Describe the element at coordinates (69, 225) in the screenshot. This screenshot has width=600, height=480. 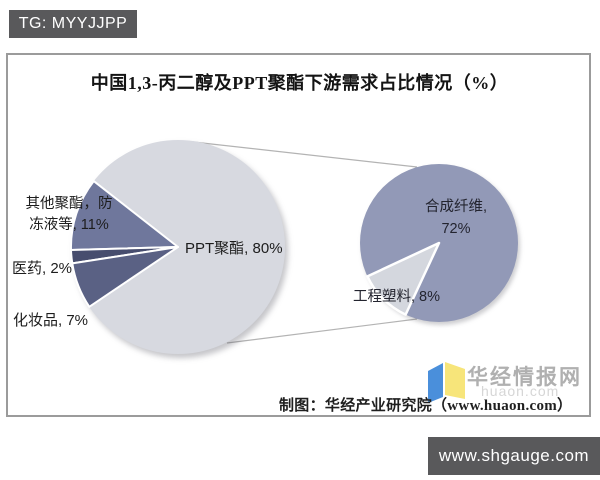
I see `label-other-polyester-line2: 冻液等, 11%` at that location.